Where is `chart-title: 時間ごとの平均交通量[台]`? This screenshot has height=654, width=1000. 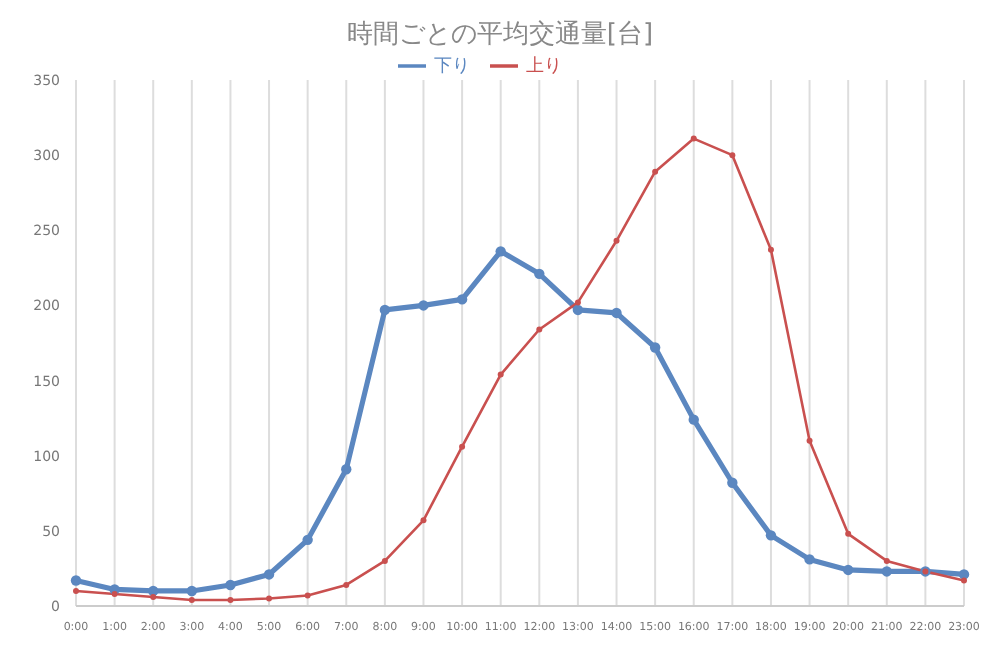
chart-title: 時間ごとの平均交通量[台] is located at coordinates (500, 35).